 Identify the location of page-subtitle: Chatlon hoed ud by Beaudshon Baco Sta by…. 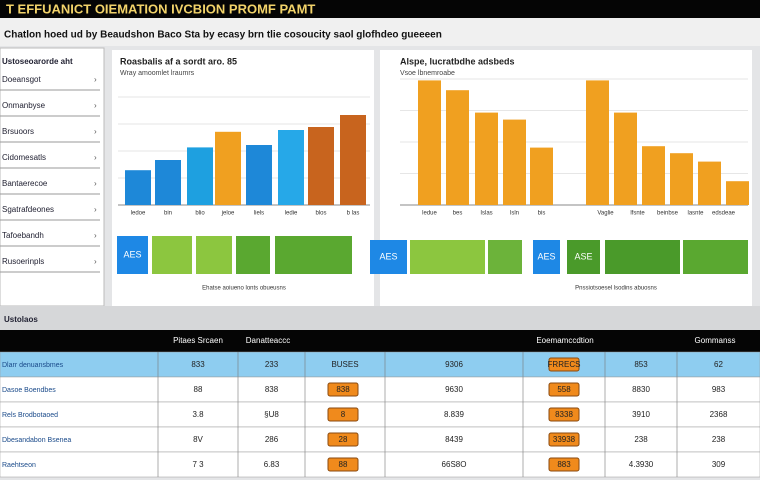
(223, 35).